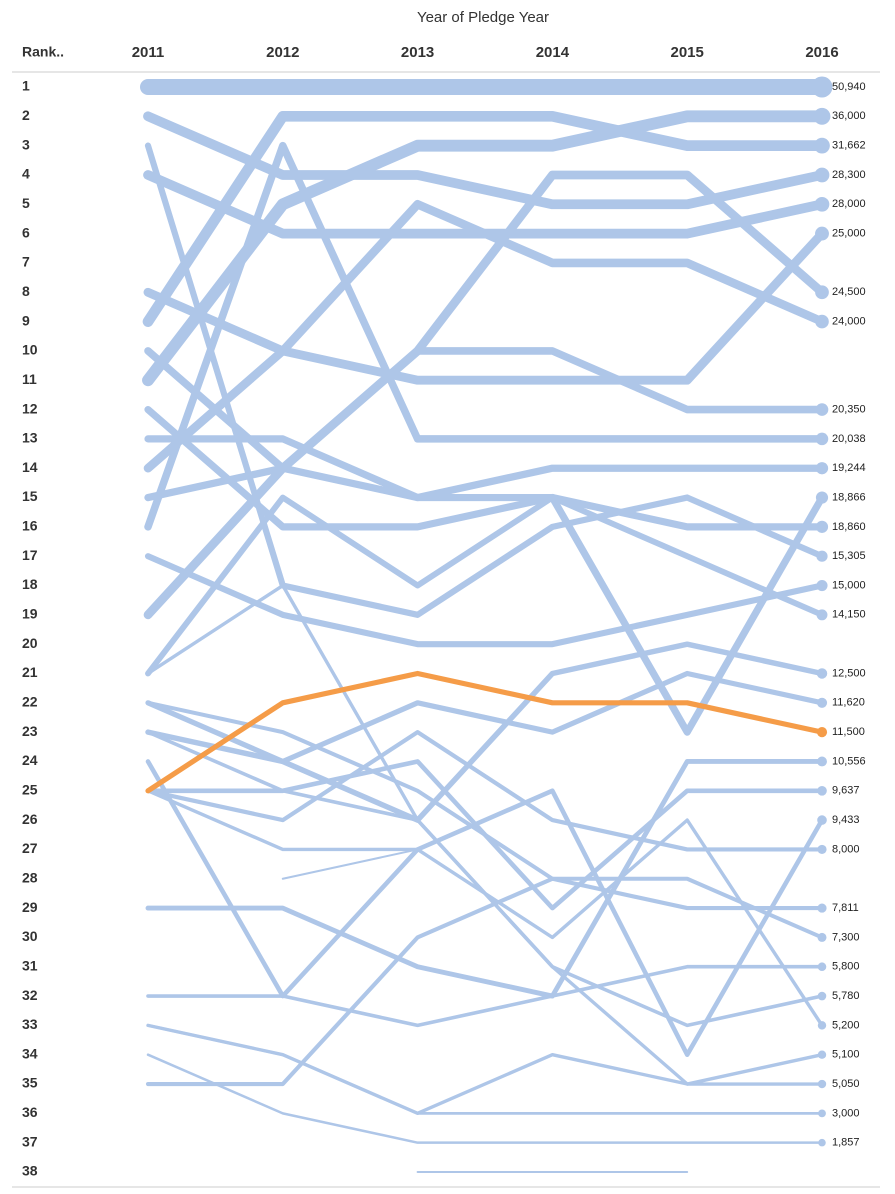  Describe the element at coordinates (30, 496) in the screenshot. I see `y-tick-label: 15` at that location.